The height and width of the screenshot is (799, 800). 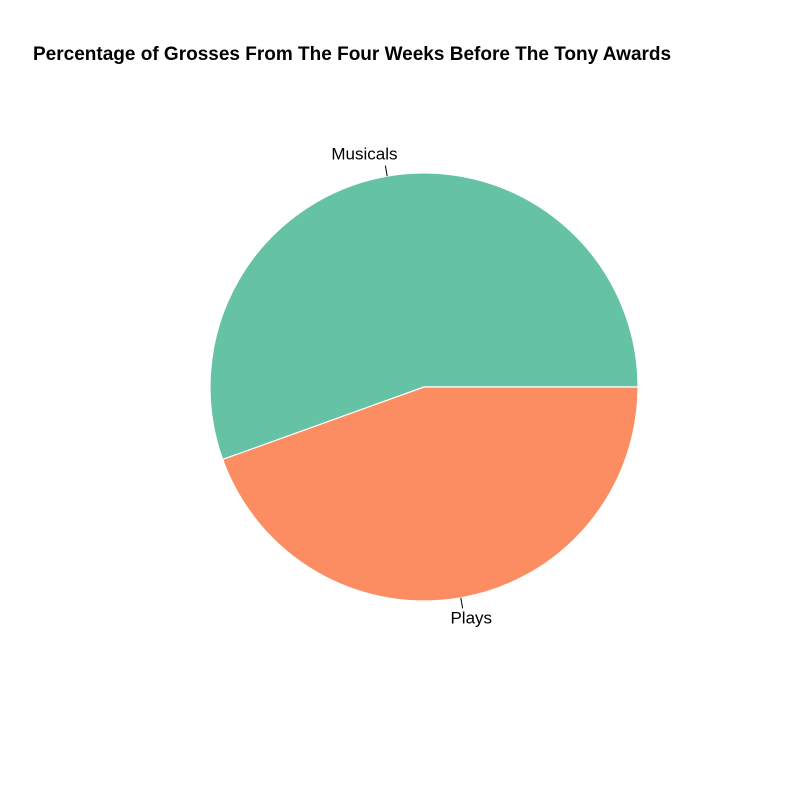 What do you see at coordinates (411, 386) in the screenshot?
I see `pie-labels: Musicals Plays` at bounding box center [411, 386].